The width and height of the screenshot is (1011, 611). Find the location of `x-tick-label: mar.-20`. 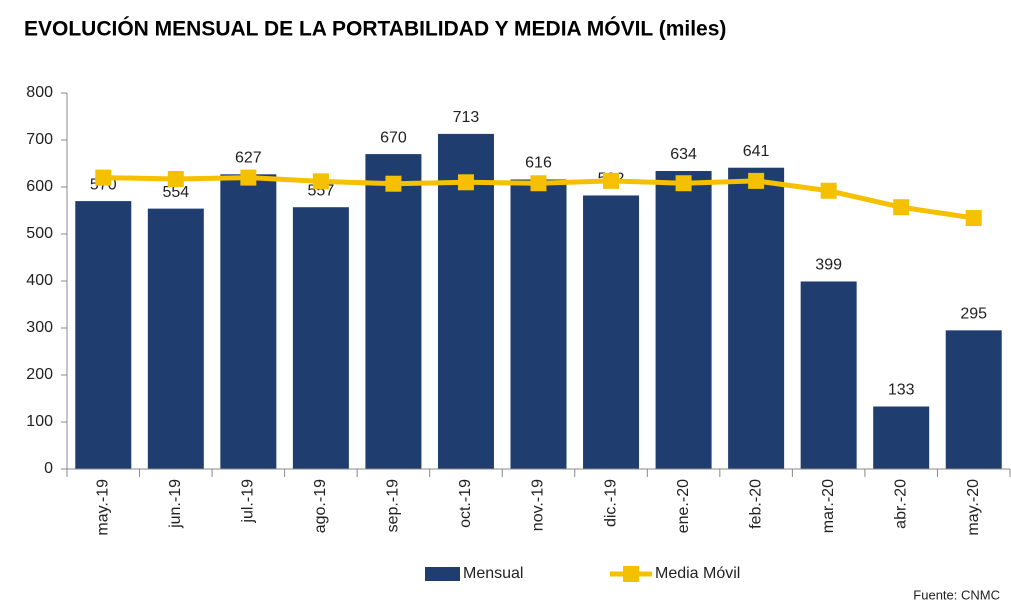

x-tick-label: mar.-20 is located at coordinates (828, 506).